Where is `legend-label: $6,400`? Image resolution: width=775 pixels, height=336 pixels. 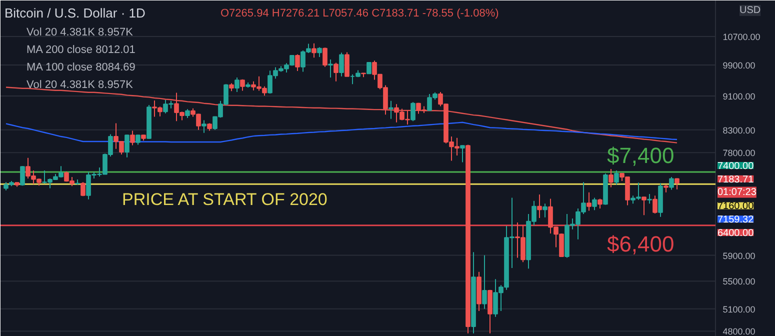
legend-label: $6,400 is located at coordinates (640, 243).